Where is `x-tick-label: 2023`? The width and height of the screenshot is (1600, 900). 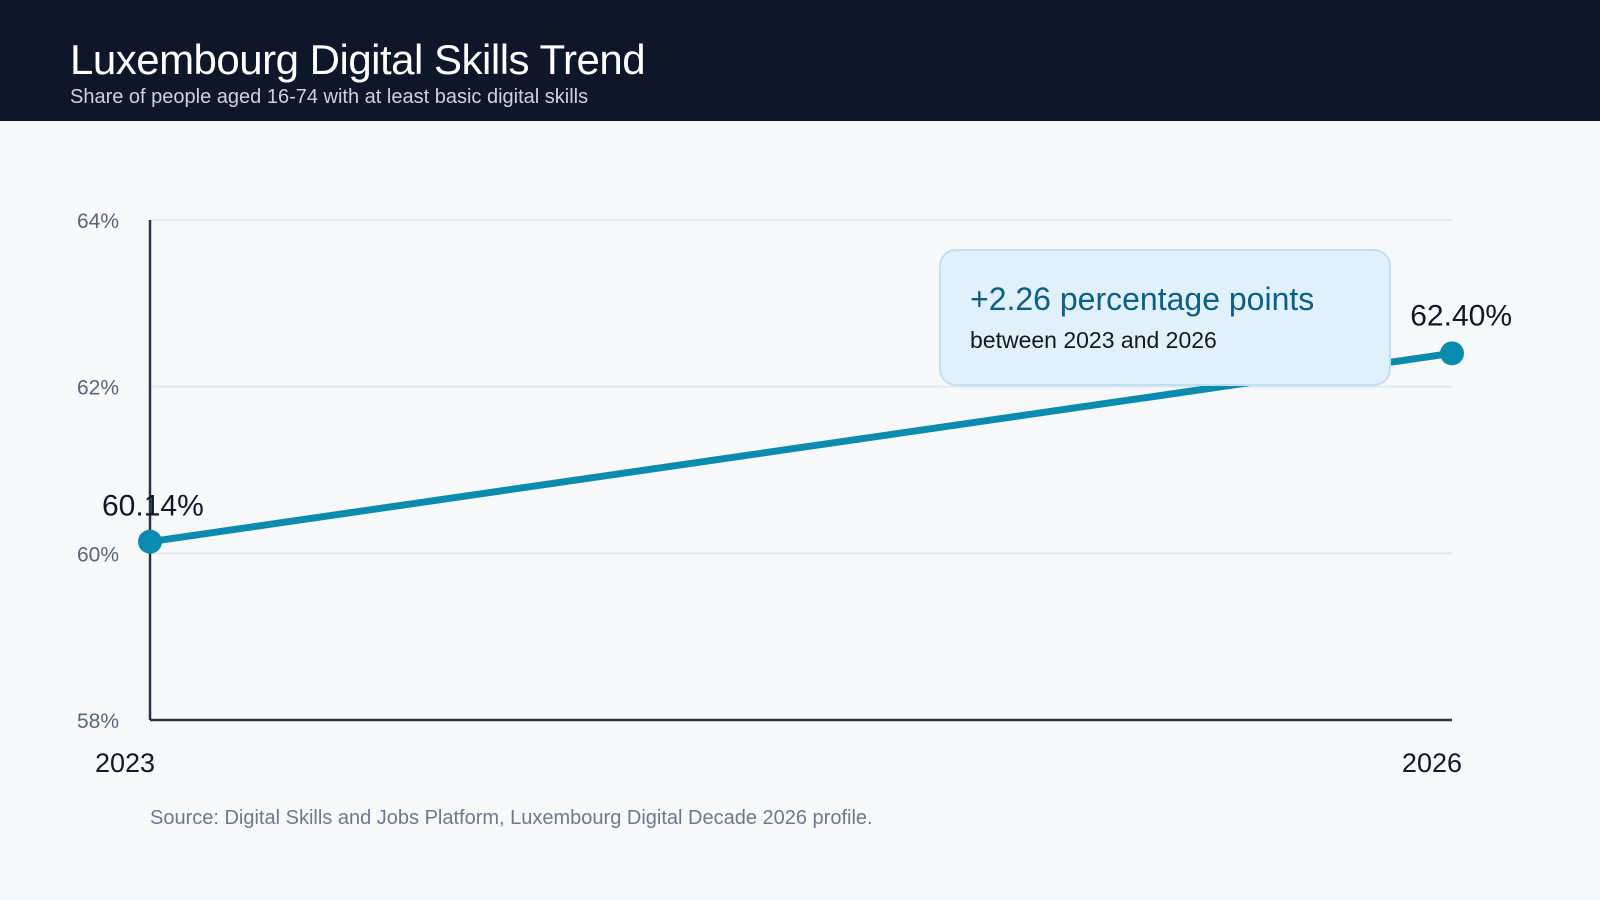 x-tick-label: 2023 is located at coordinates (125, 763).